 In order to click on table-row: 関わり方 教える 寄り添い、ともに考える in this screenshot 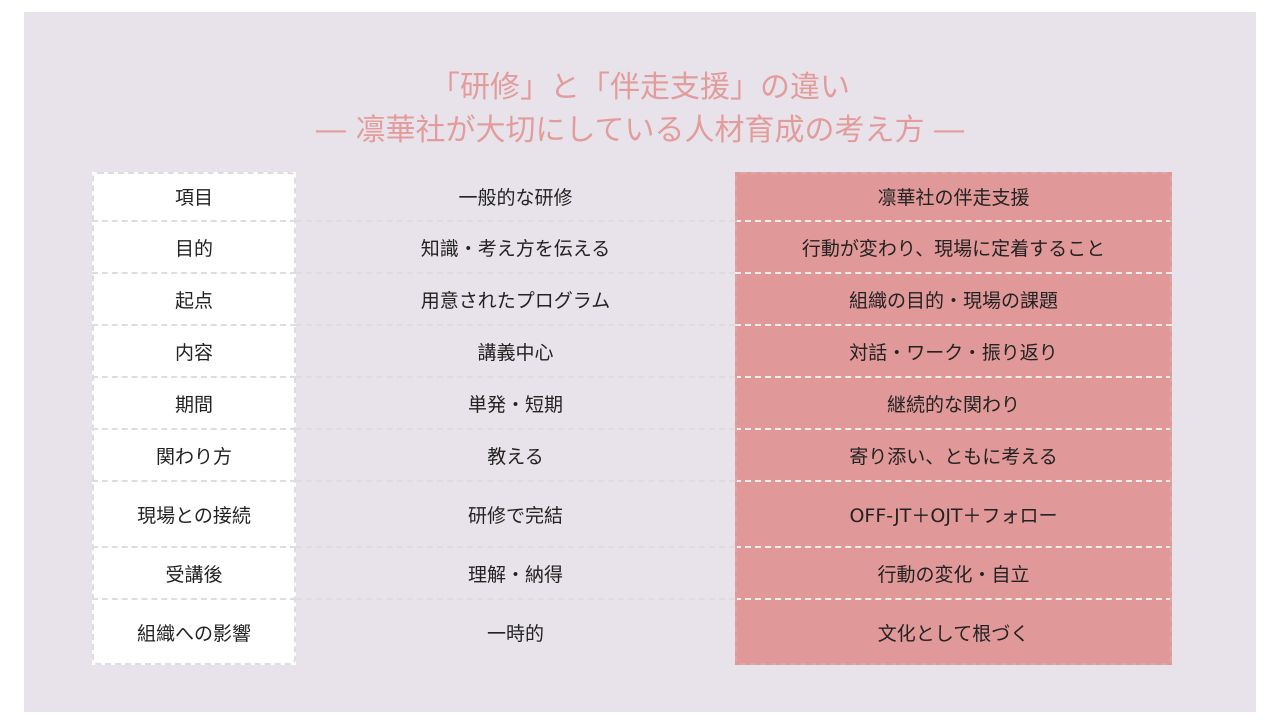, I will do `click(632, 456)`.